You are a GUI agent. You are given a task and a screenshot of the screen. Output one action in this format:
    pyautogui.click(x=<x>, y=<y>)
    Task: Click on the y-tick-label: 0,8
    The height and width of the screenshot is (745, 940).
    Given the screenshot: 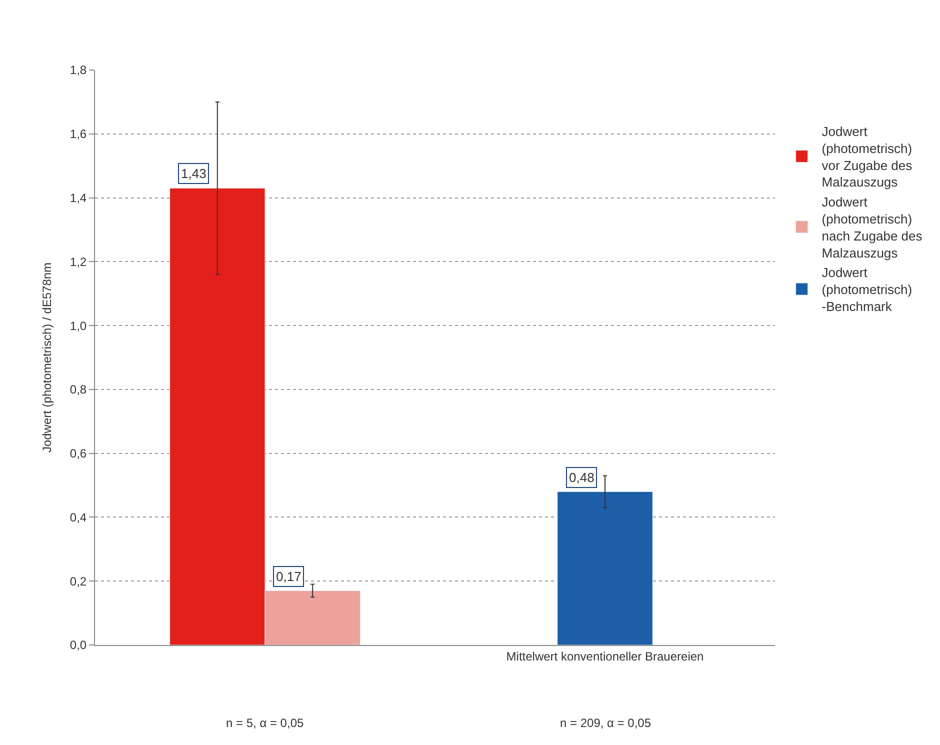 What is the action you would take?
    pyautogui.click(x=78, y=389)
    